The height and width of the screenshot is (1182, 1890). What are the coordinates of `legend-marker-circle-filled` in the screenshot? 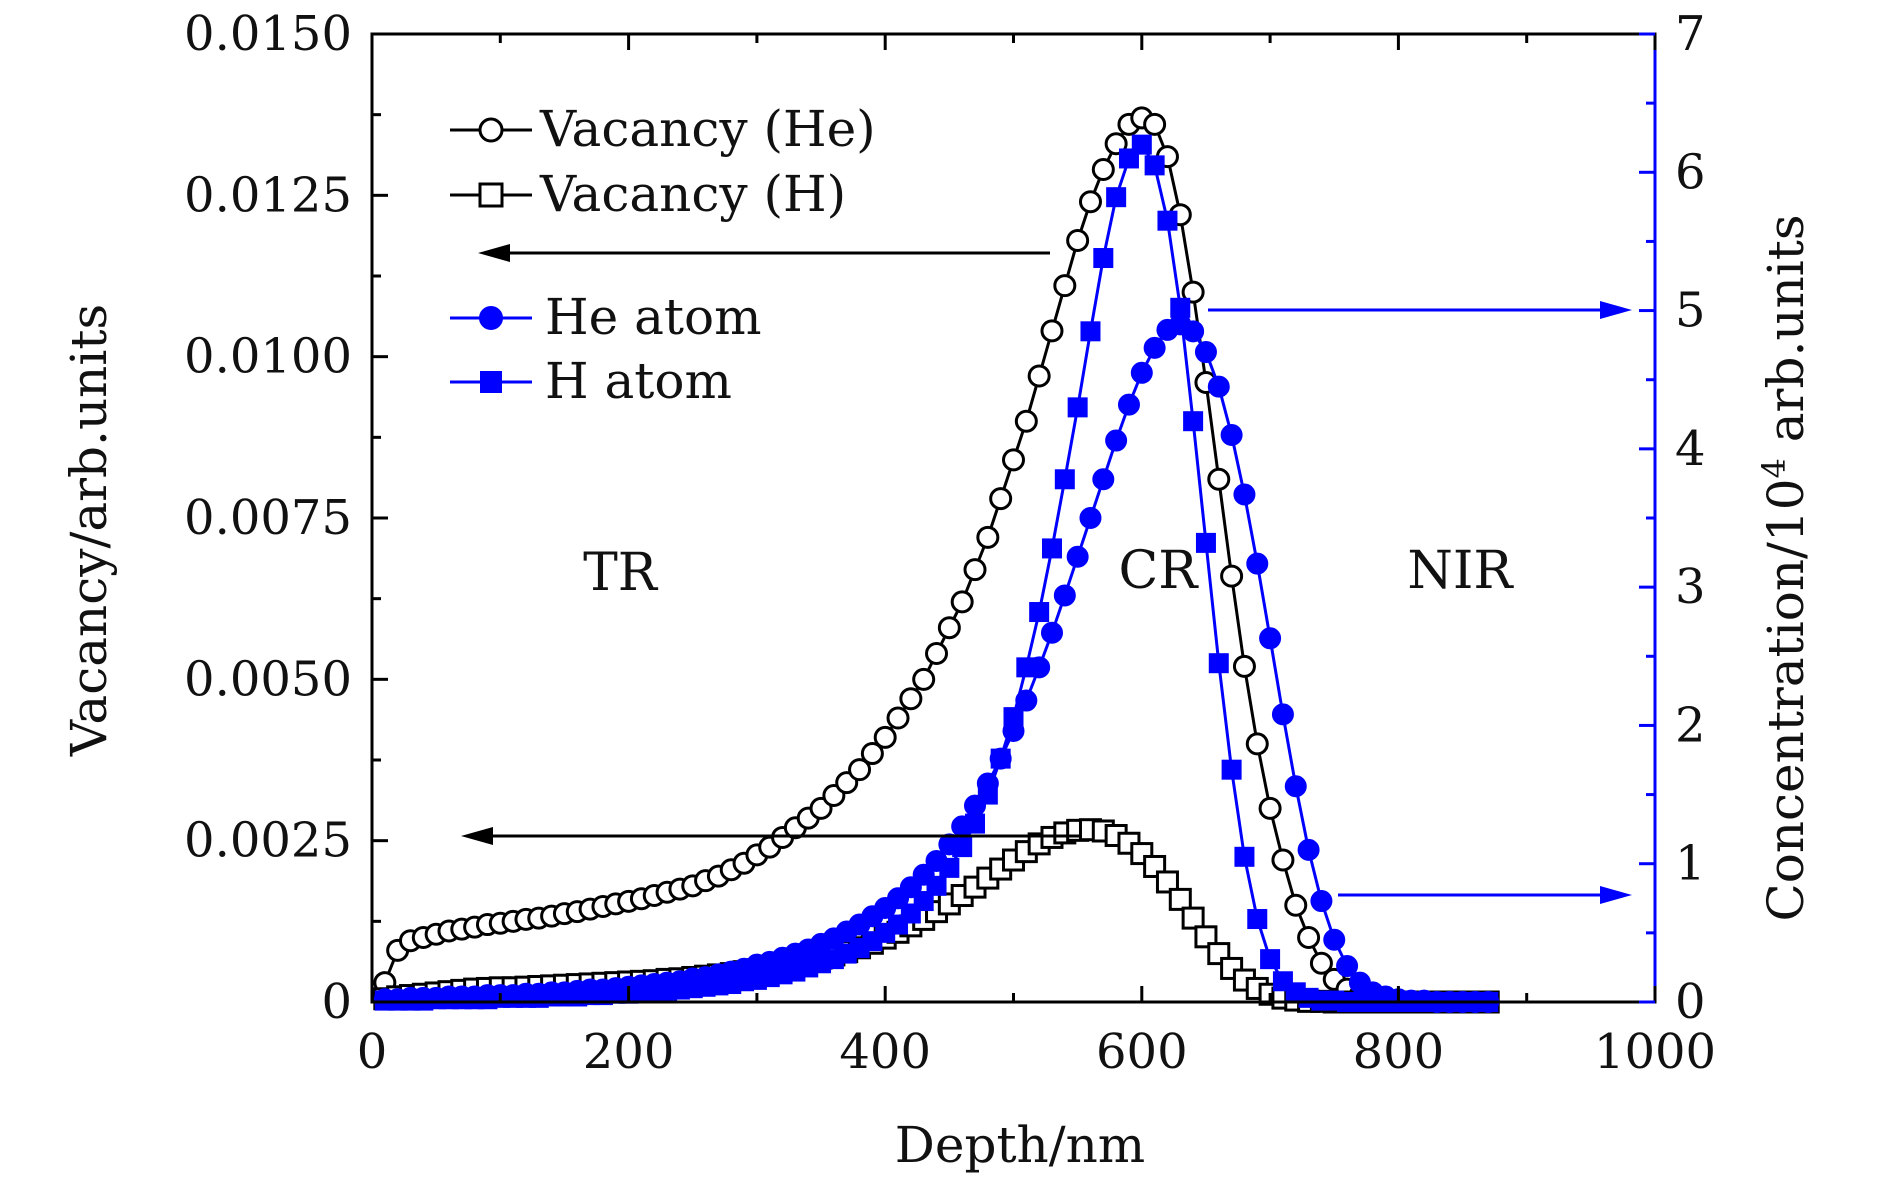 It's located at (491, 318).